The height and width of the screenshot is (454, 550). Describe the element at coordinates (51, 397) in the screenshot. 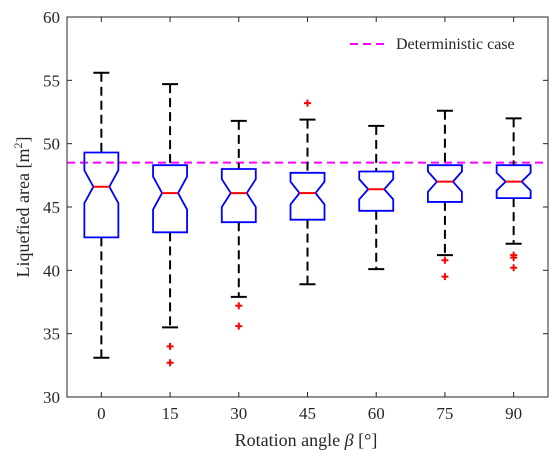

I see `y-tick-label: 30` at that location.